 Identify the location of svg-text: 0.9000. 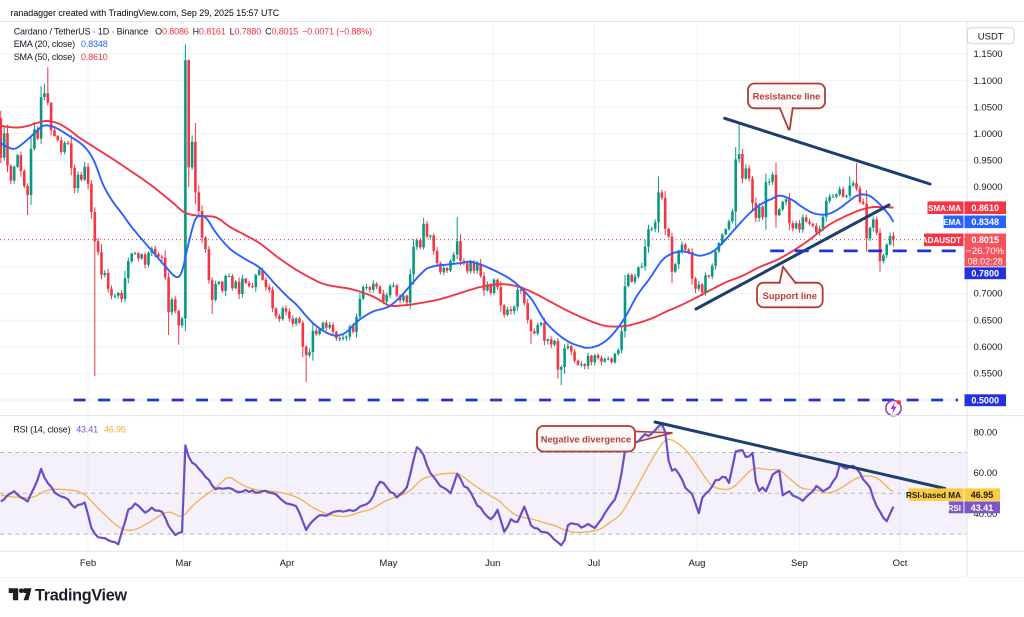
(988, 187).